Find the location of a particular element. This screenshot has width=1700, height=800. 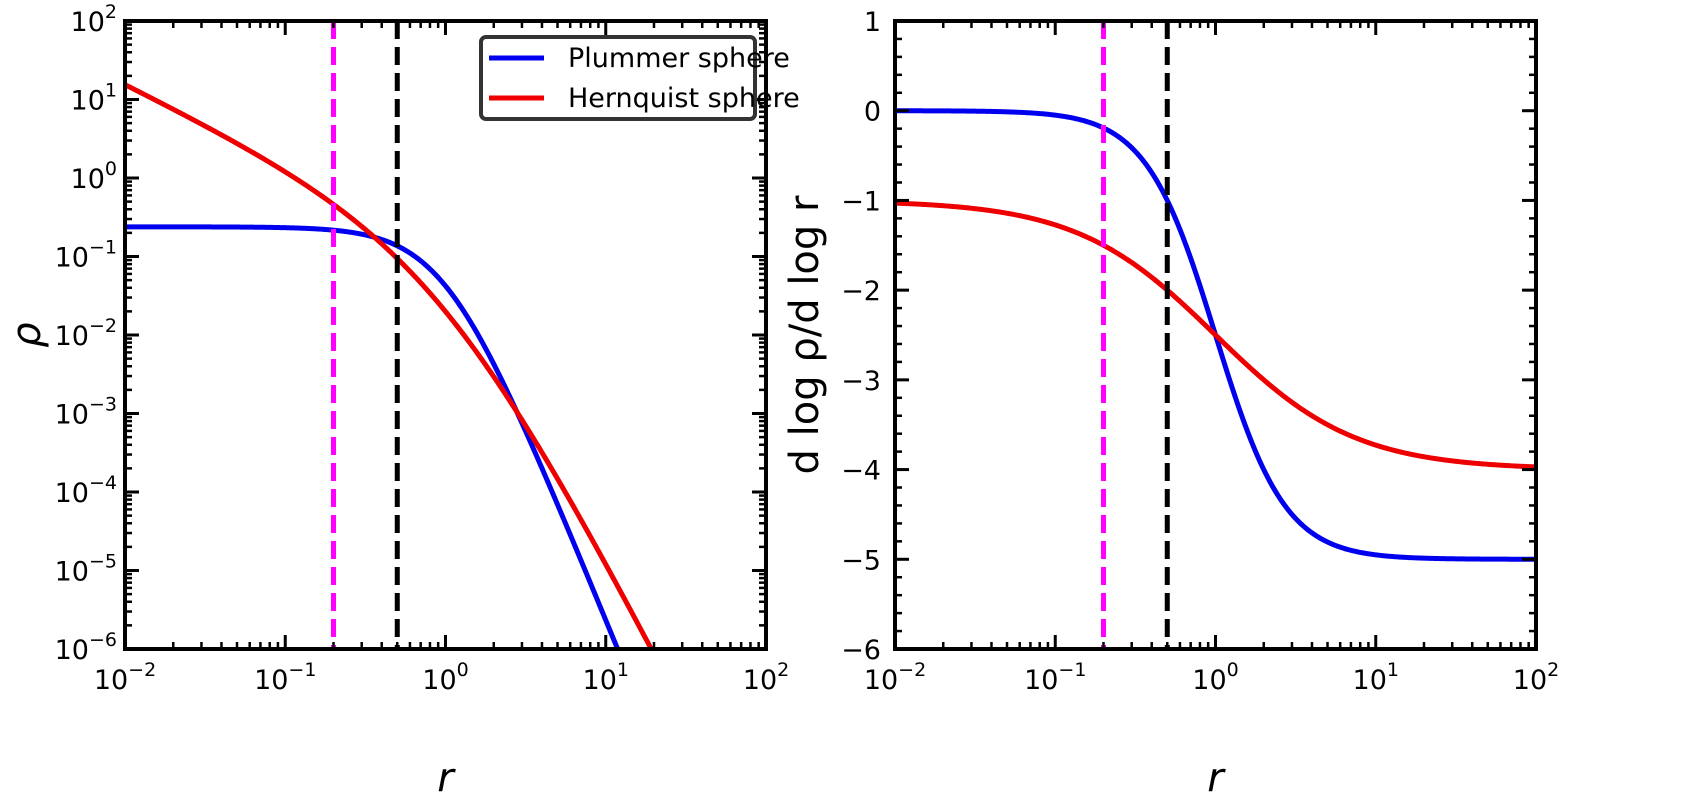

series-line-hernquist-sphere is located at coordinates (1215, 335).